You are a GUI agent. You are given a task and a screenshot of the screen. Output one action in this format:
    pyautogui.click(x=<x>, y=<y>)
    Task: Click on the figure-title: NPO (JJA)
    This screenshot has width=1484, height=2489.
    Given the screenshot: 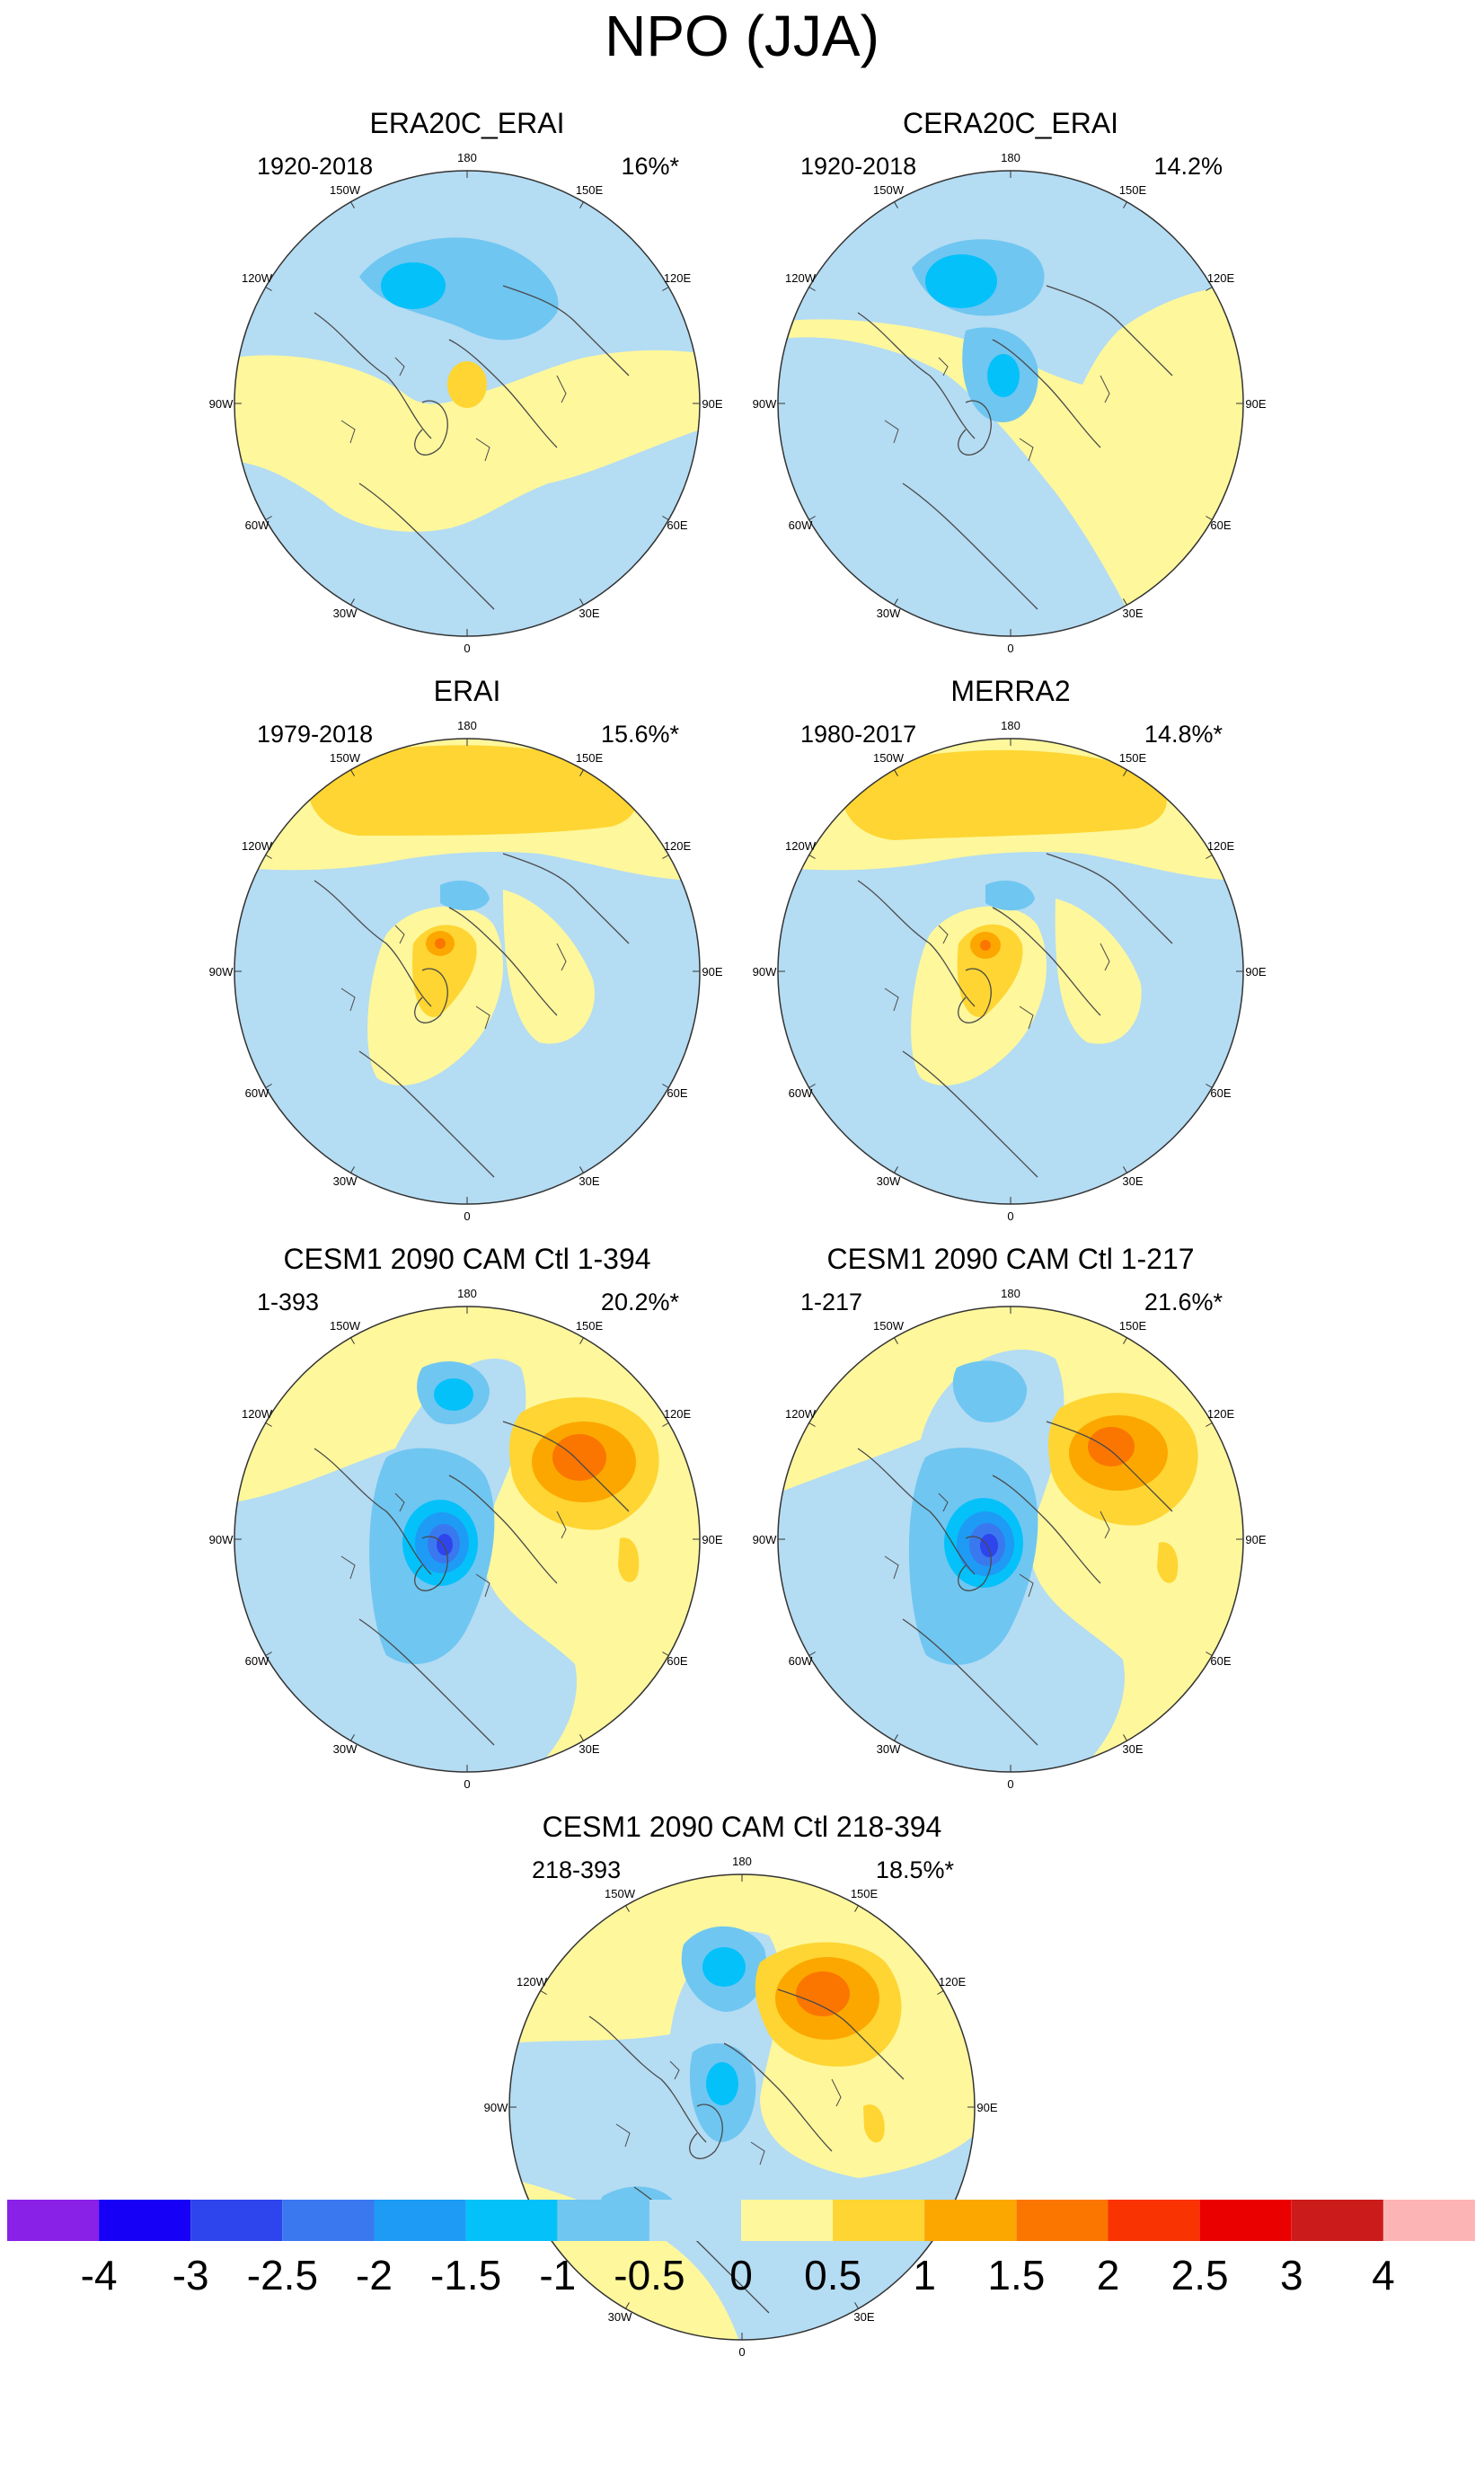 What is the action you would take?
    pyautogui.click(x=742, y=36)
    